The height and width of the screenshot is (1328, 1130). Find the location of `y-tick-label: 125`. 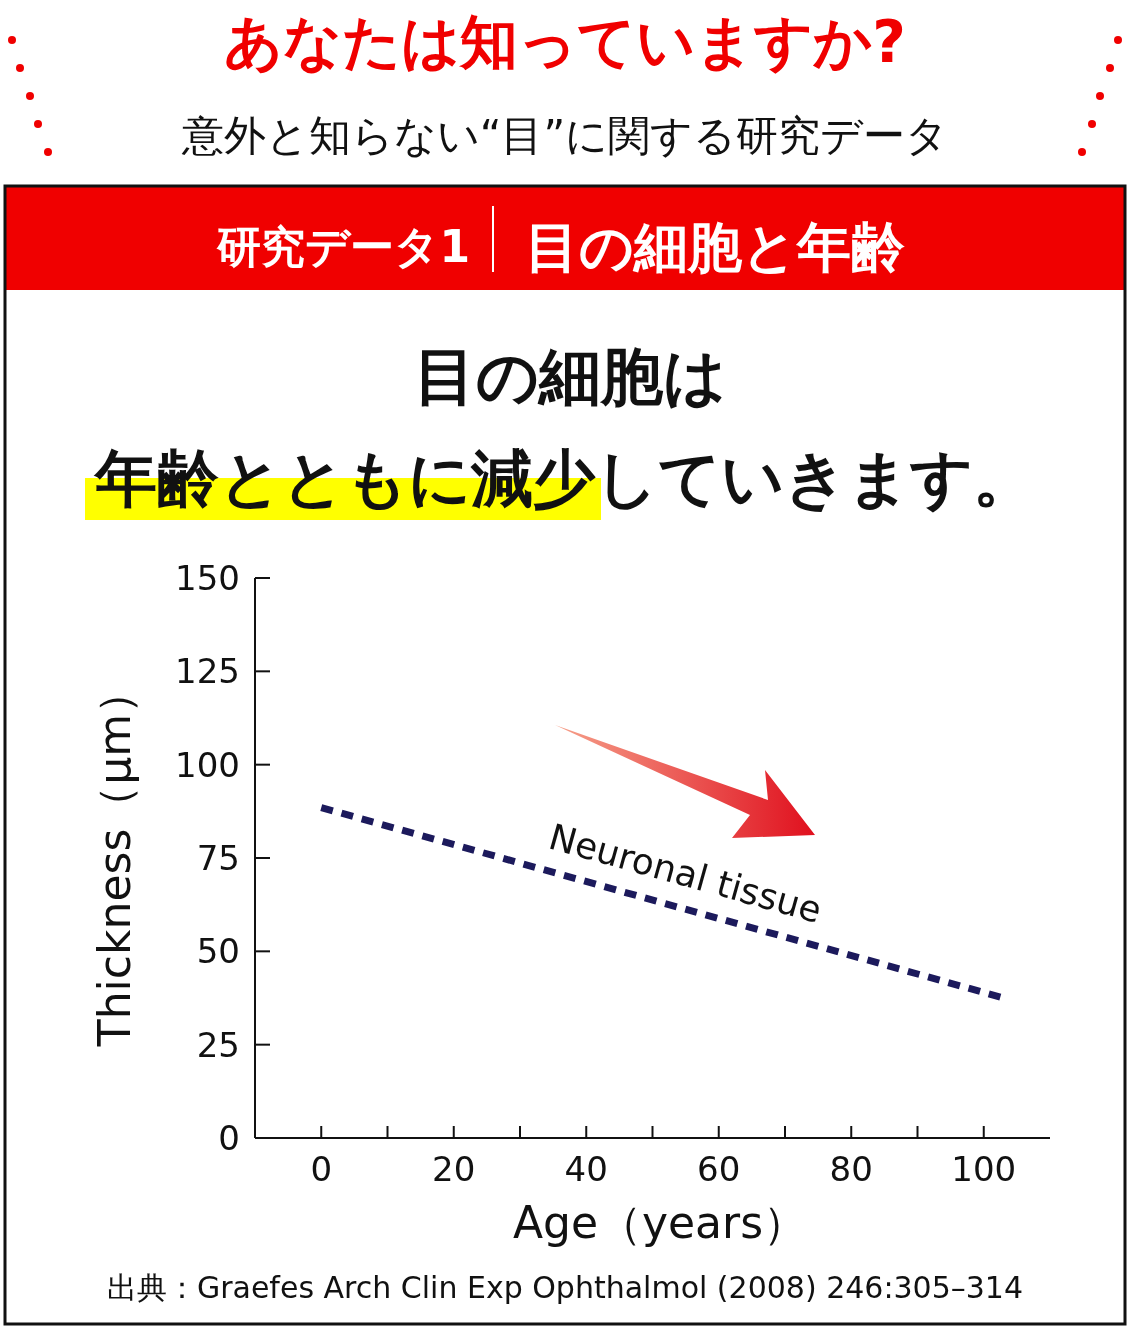

y-tick-label: 125 is located at coordinates (207, 671).